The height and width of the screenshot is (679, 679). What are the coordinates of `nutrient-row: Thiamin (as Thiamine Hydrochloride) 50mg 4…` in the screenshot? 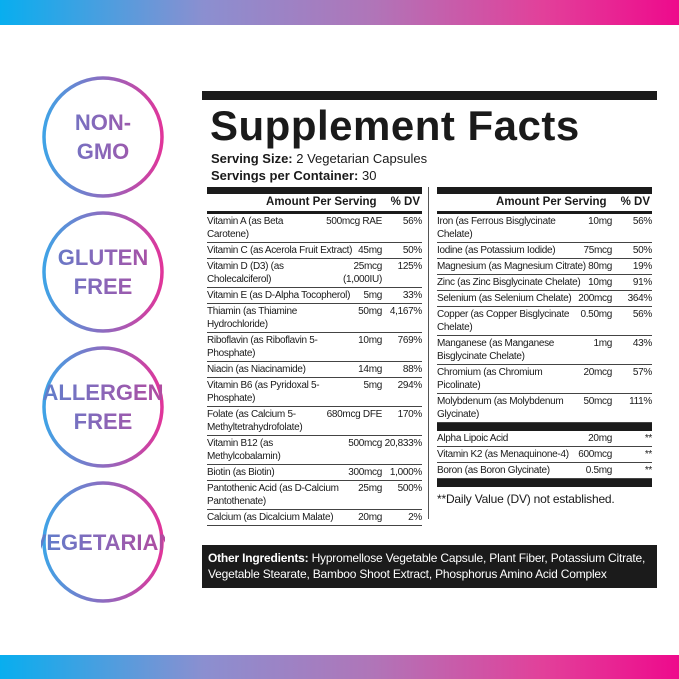 It's located at (314, 318).